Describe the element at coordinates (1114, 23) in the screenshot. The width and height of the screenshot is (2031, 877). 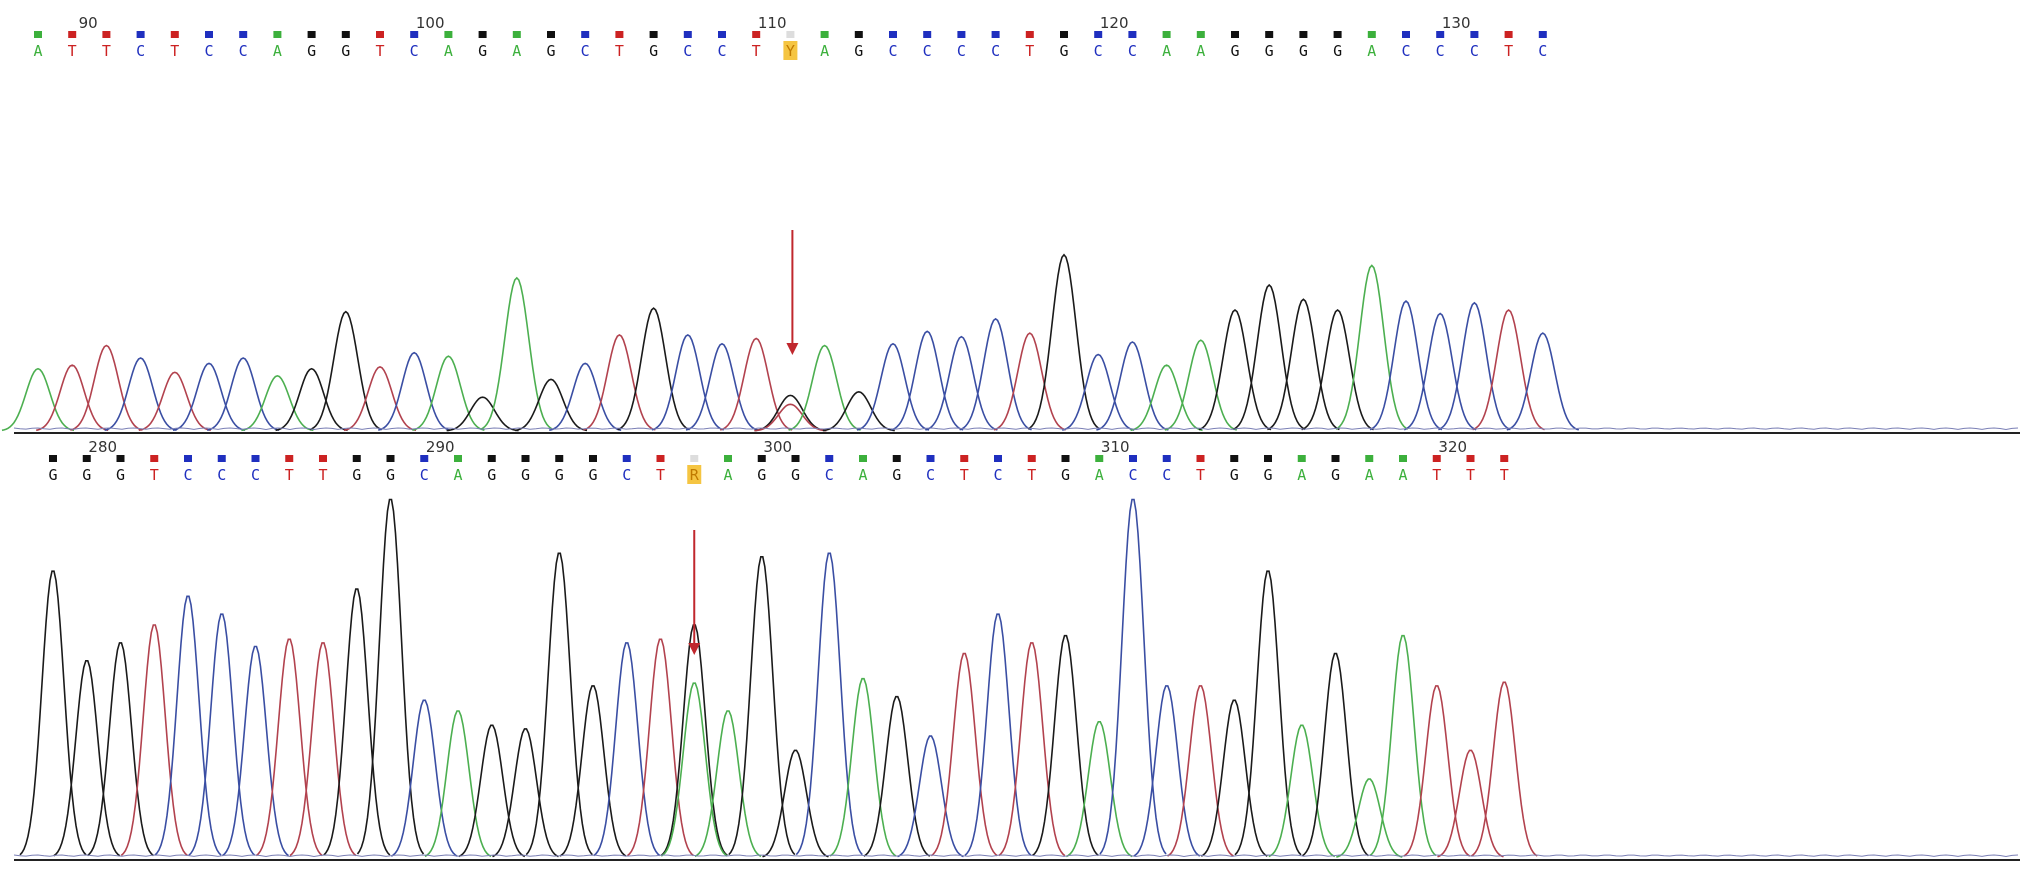
I see `position-label: 120` at that location.